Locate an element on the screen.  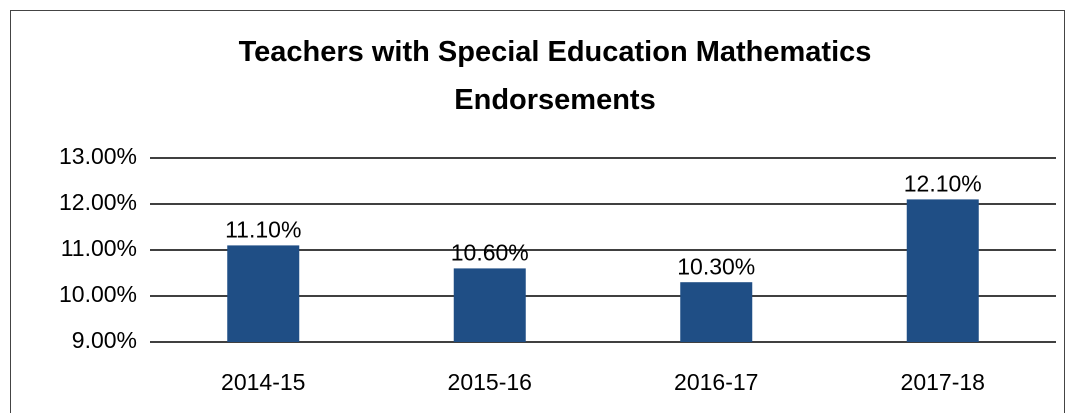
x-tick-label: 2017-18 is located at coordinates (943, 382).